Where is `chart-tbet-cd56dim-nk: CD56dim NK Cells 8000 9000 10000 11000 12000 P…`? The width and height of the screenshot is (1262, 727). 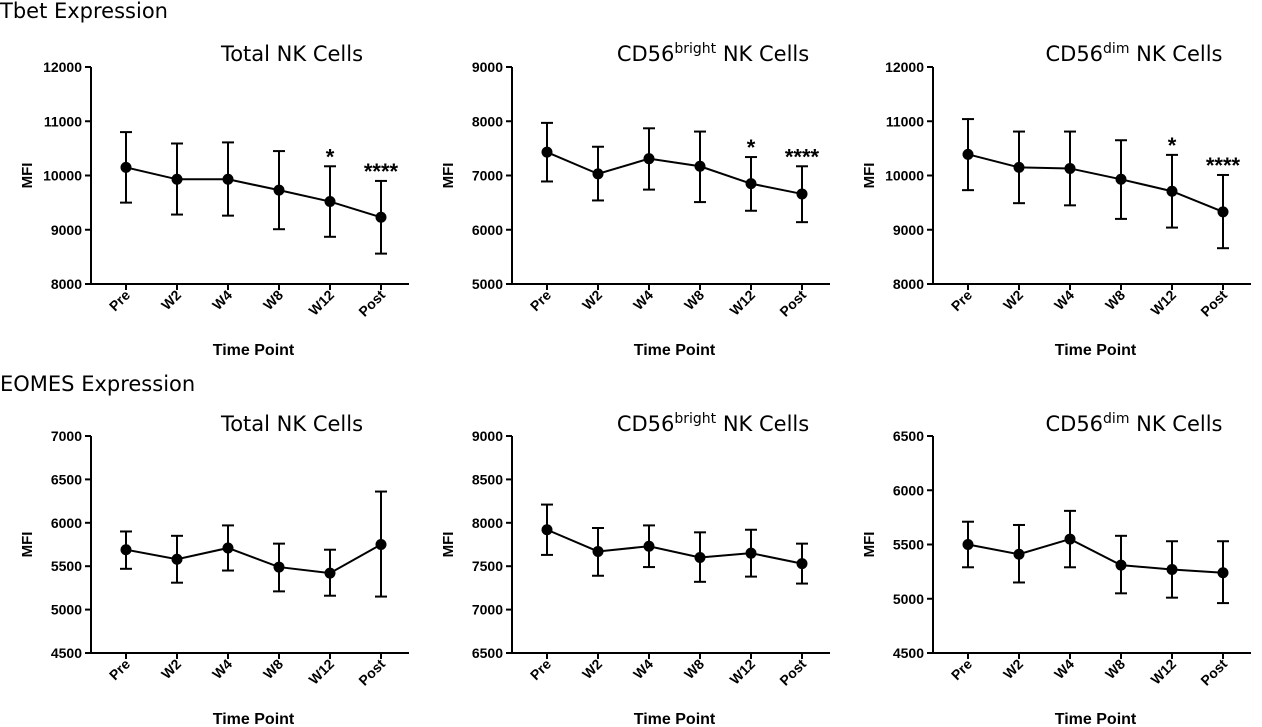
chart-tbet-cd56dim-nk: CD56dim NK Cells 8000 9000 10000 11000 12000 P… is located at coordinates (1056, 200).